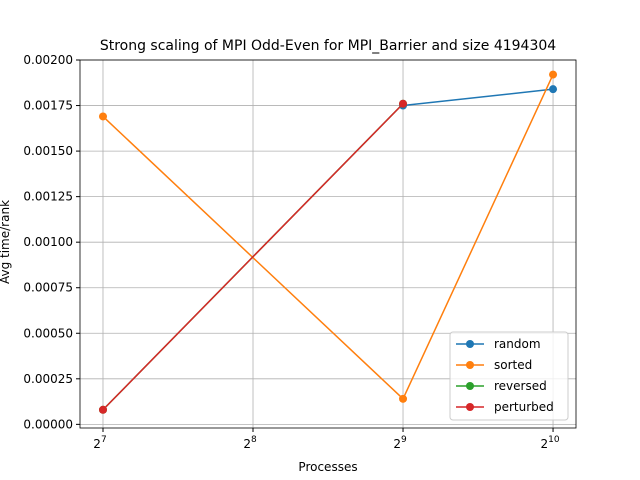 The width and height of the screenshot is (640, 480). I want to click on legend-label: reversed, so click(520, 386).